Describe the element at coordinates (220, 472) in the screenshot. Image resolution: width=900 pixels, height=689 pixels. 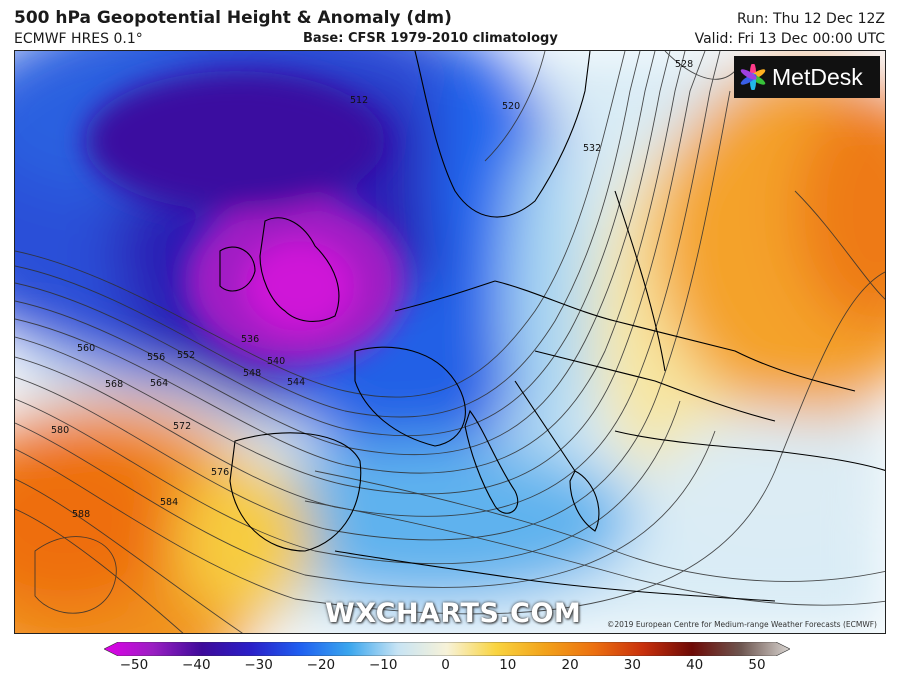
I see `contour-label: 576` at that location.